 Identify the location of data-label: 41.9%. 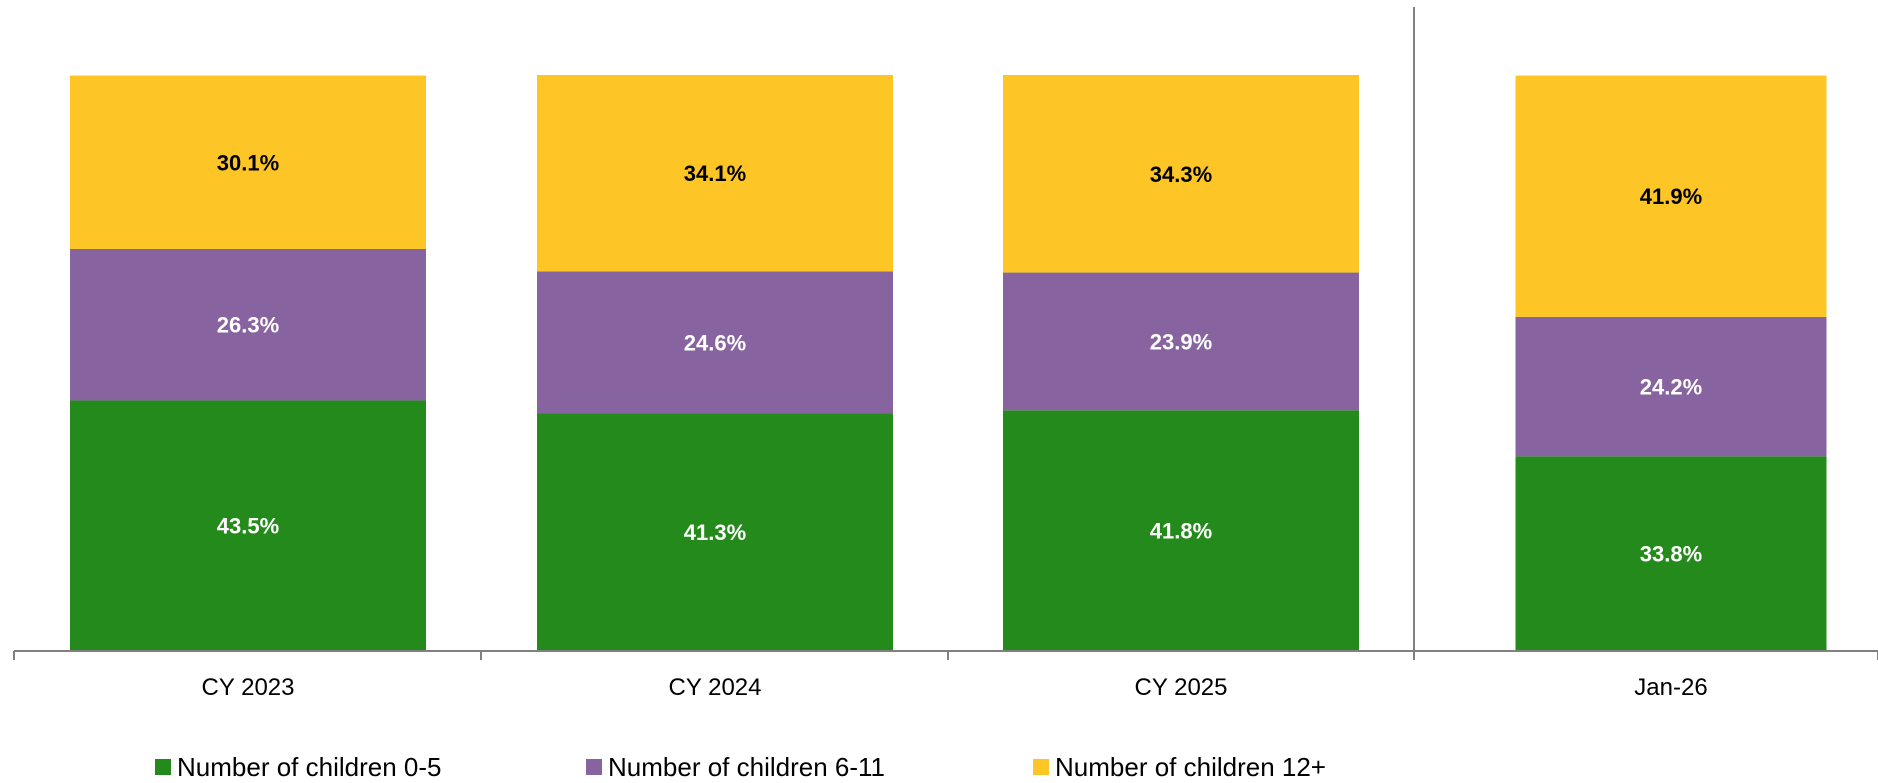
(1671, 196).